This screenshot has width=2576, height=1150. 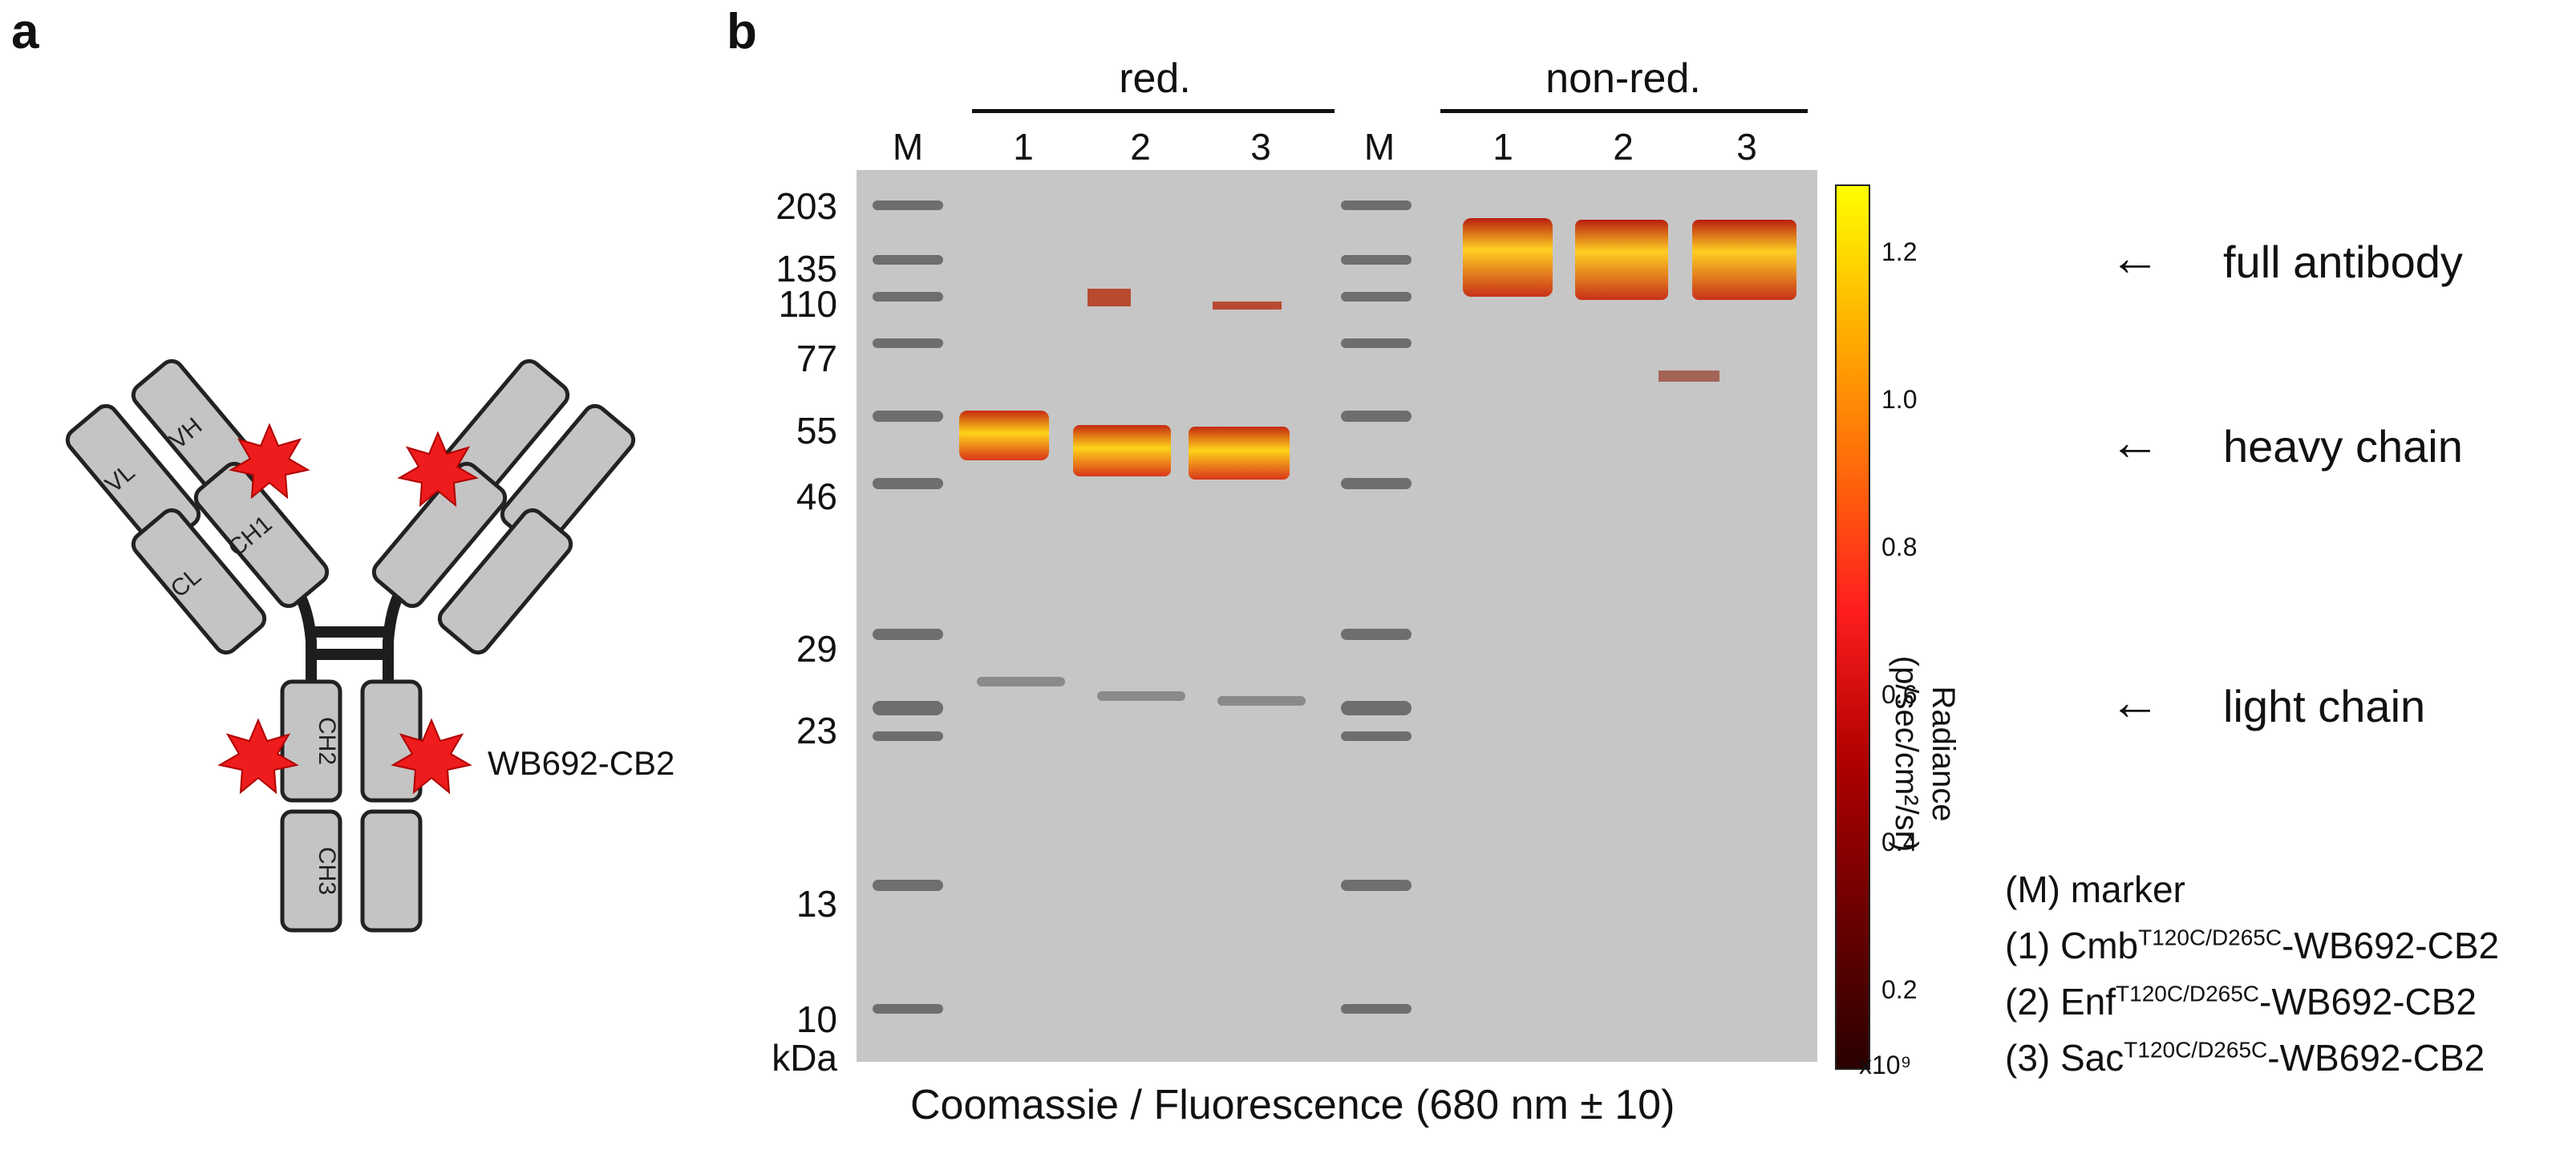 I want to click on light-chain-bands, so click(x=1141, y=692).